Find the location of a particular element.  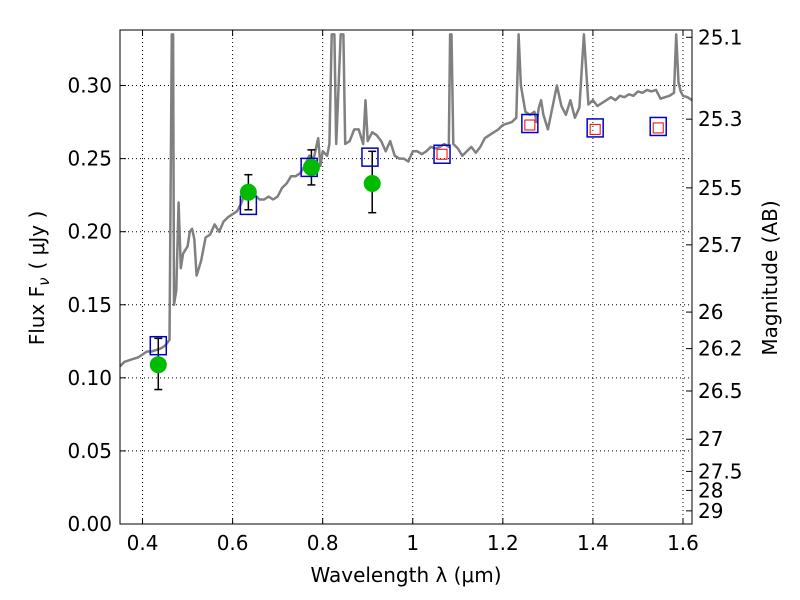

right-tick-label: 26 is located at coordinates (710, 312).